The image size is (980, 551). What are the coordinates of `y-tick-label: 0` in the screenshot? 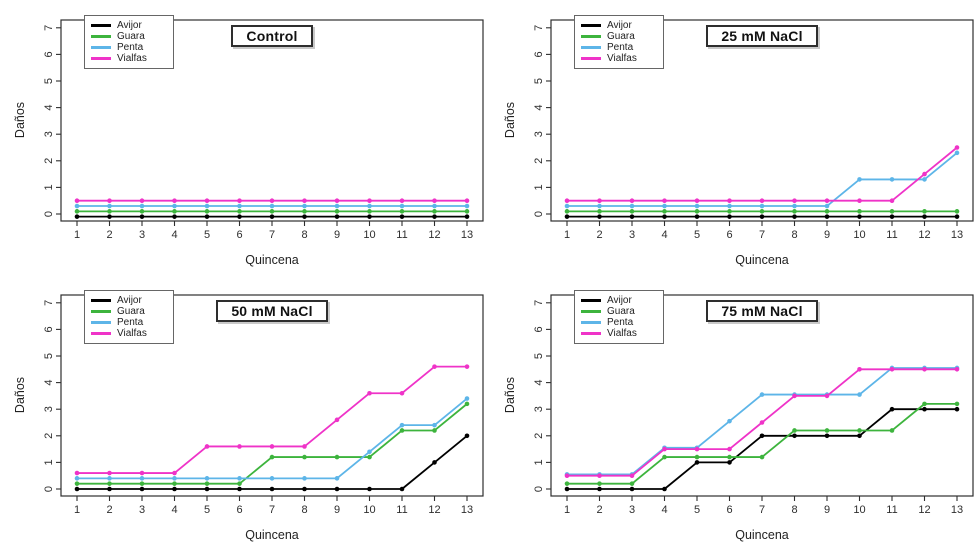 It's located at (49, 489).